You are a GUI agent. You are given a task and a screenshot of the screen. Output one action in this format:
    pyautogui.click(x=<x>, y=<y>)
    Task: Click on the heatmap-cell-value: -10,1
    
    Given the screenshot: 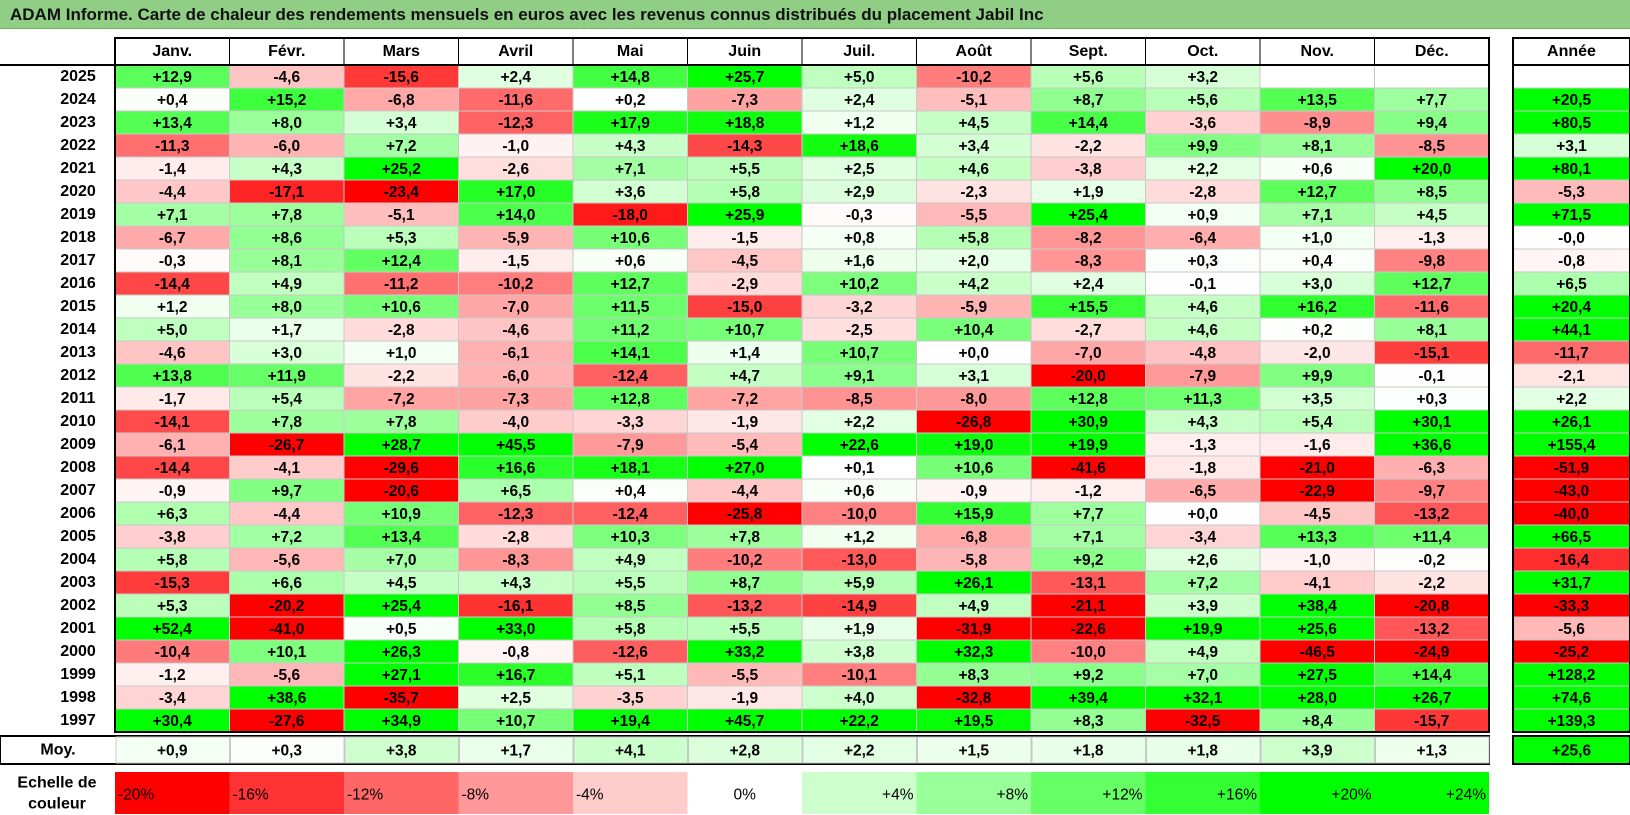 What is the action you would take?
    pyautogui.click(x=860, y=675)
    